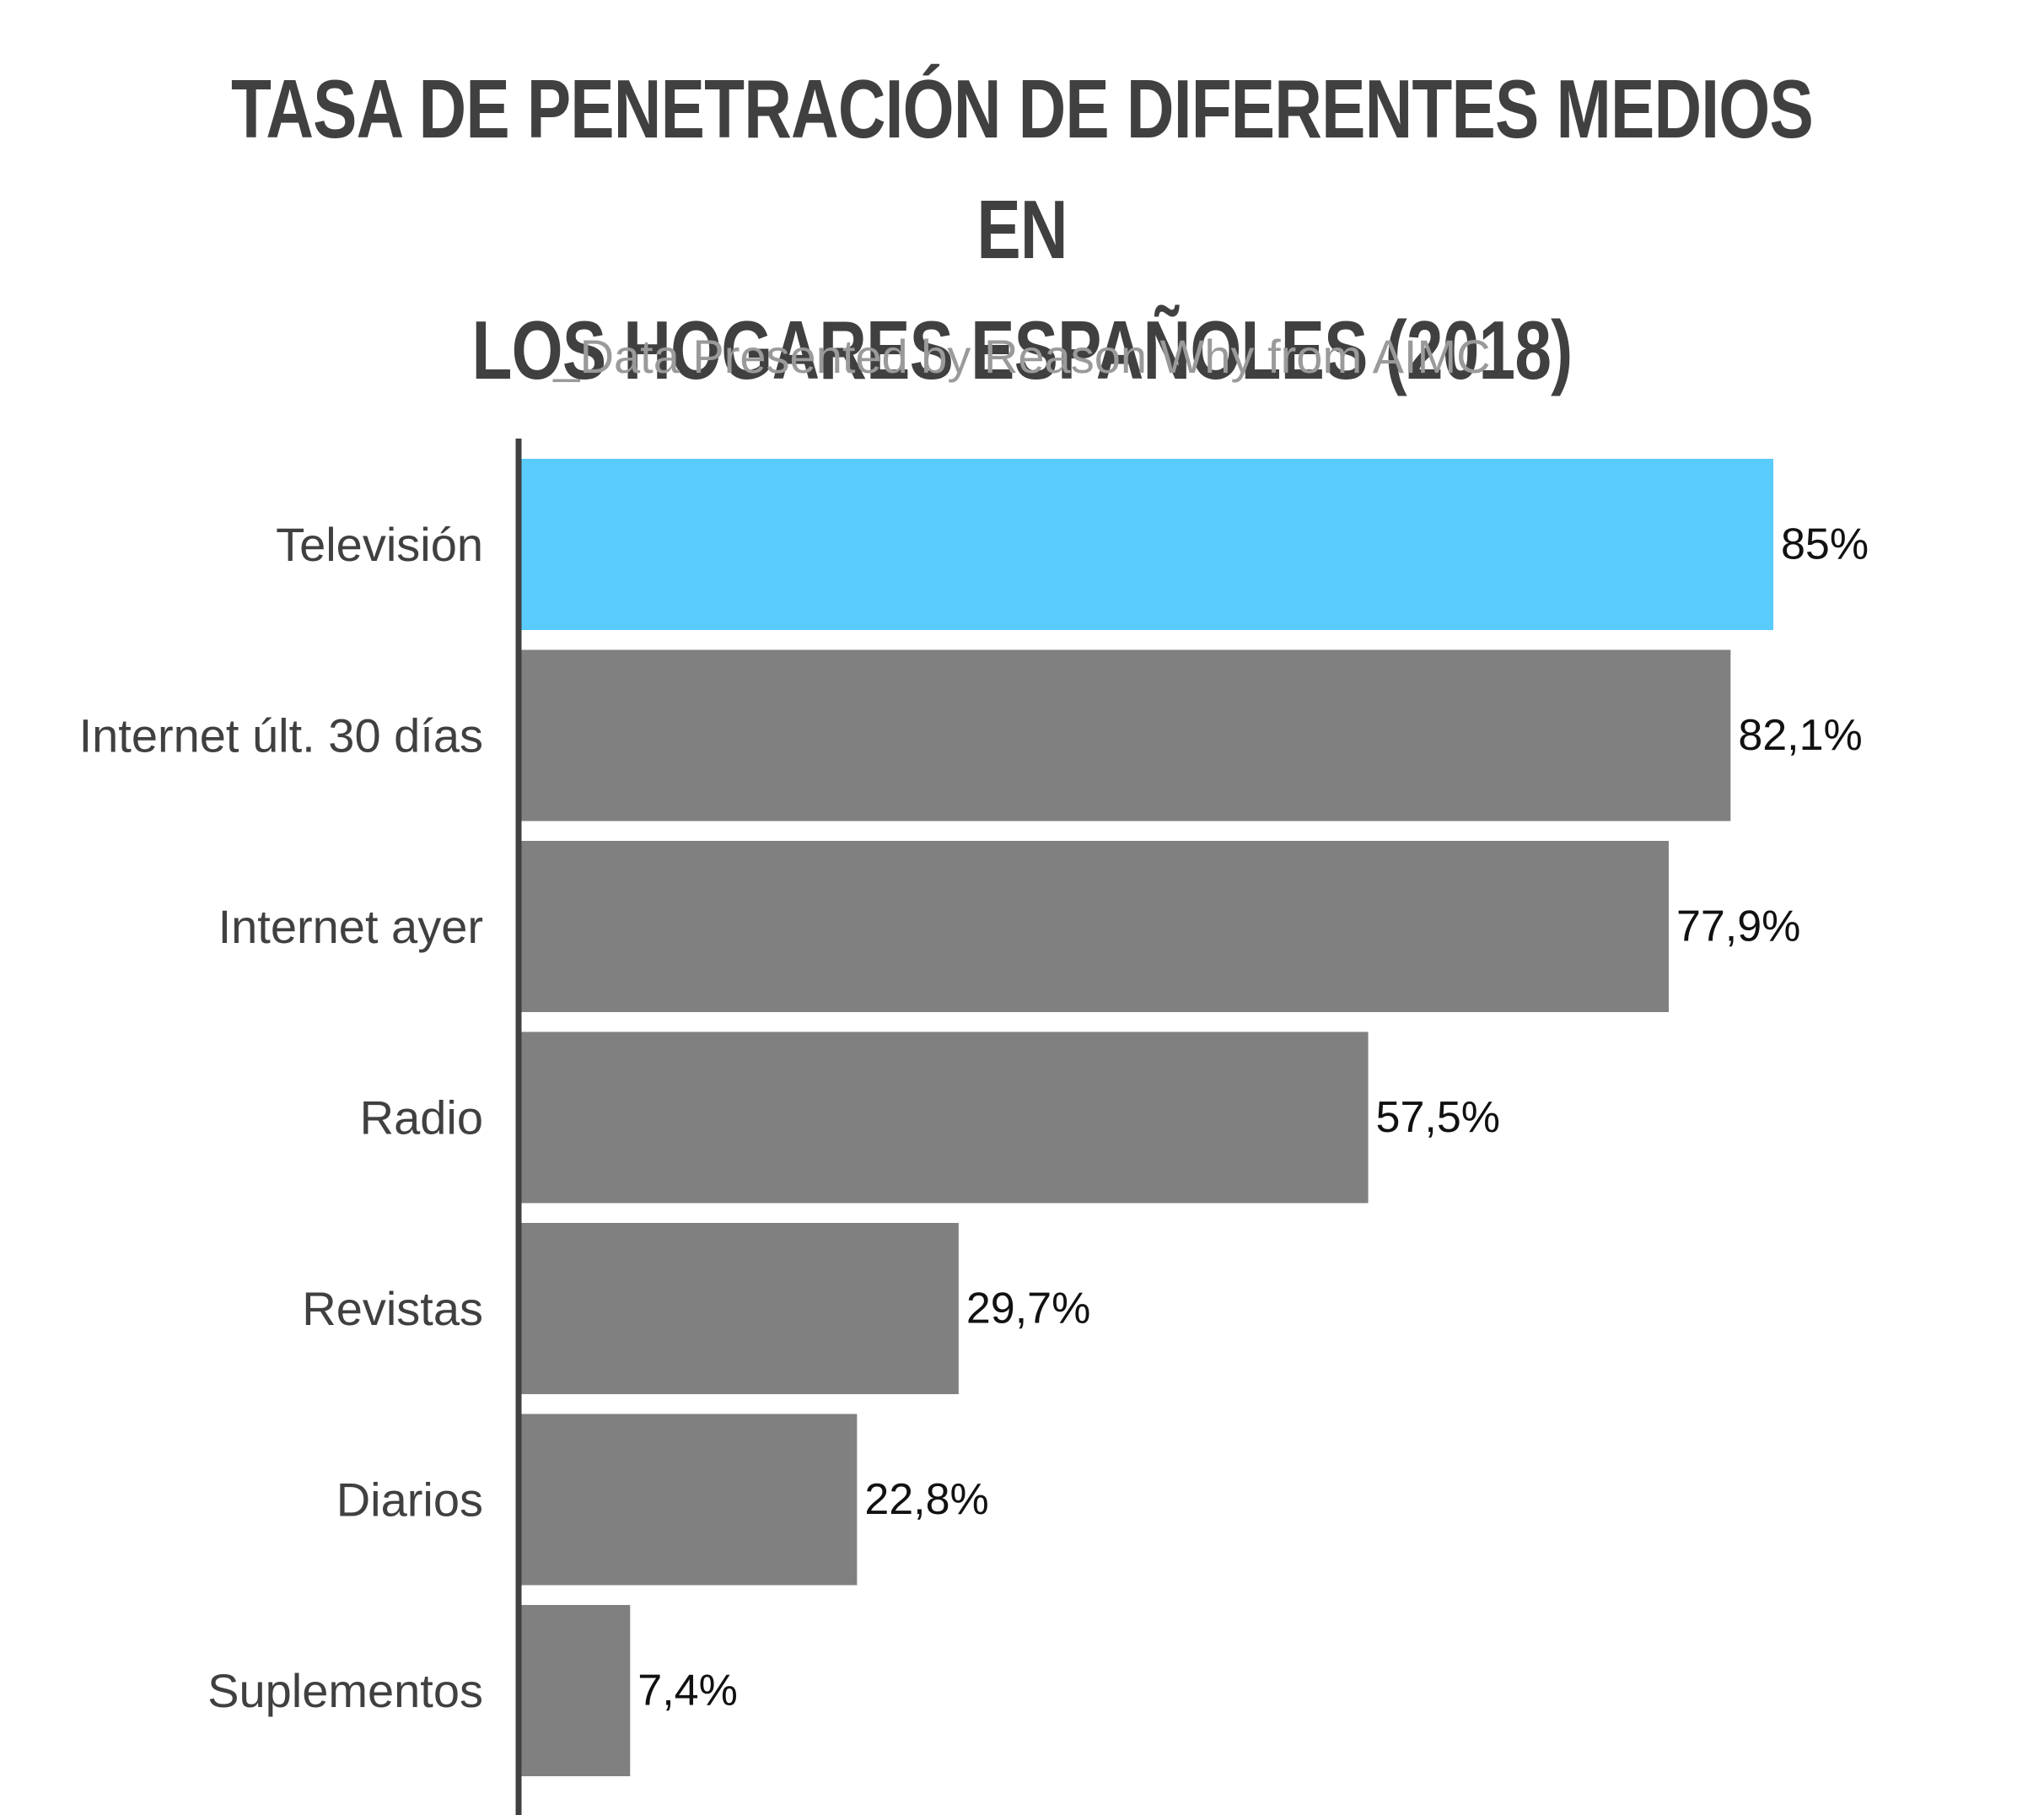 The height and width of the screenshot is (1815, 2044). What do you see at coordinates (1738, 926) in the screenshot?
I see `value-label-2: 77,9%` at bounding box center [1738, 926].